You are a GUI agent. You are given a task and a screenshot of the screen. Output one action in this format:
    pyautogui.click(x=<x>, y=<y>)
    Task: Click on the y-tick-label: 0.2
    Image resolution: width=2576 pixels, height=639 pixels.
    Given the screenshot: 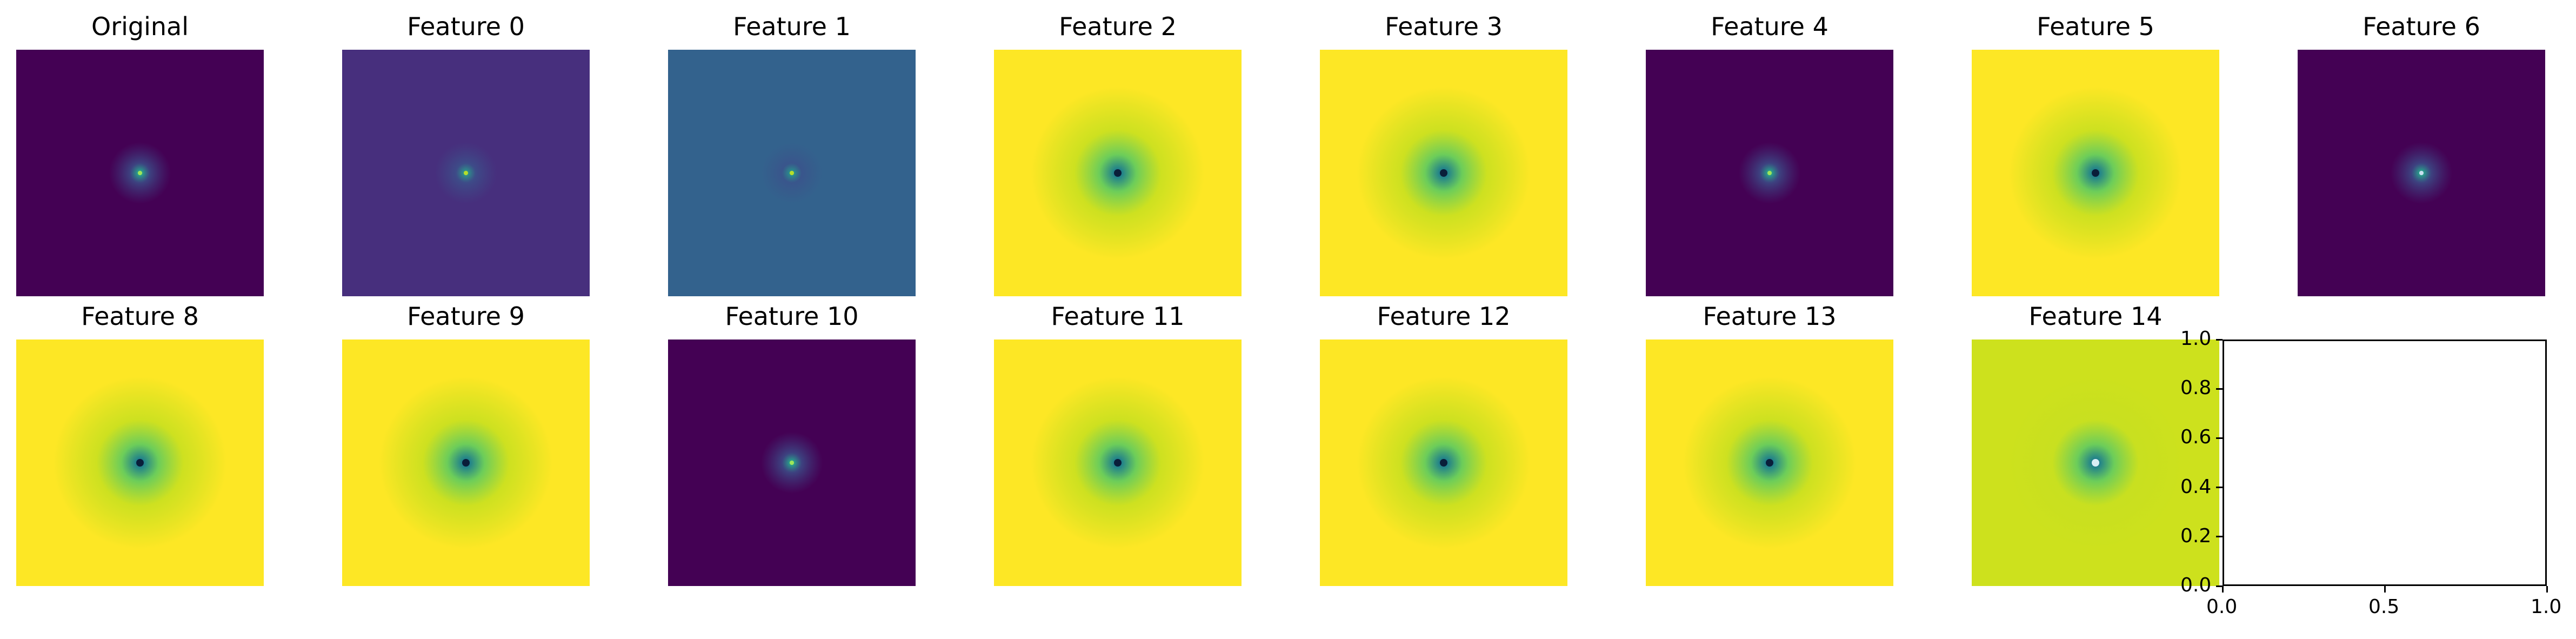 What is the action you would take?
    pyautogui.click(x=2196, y=535)
    